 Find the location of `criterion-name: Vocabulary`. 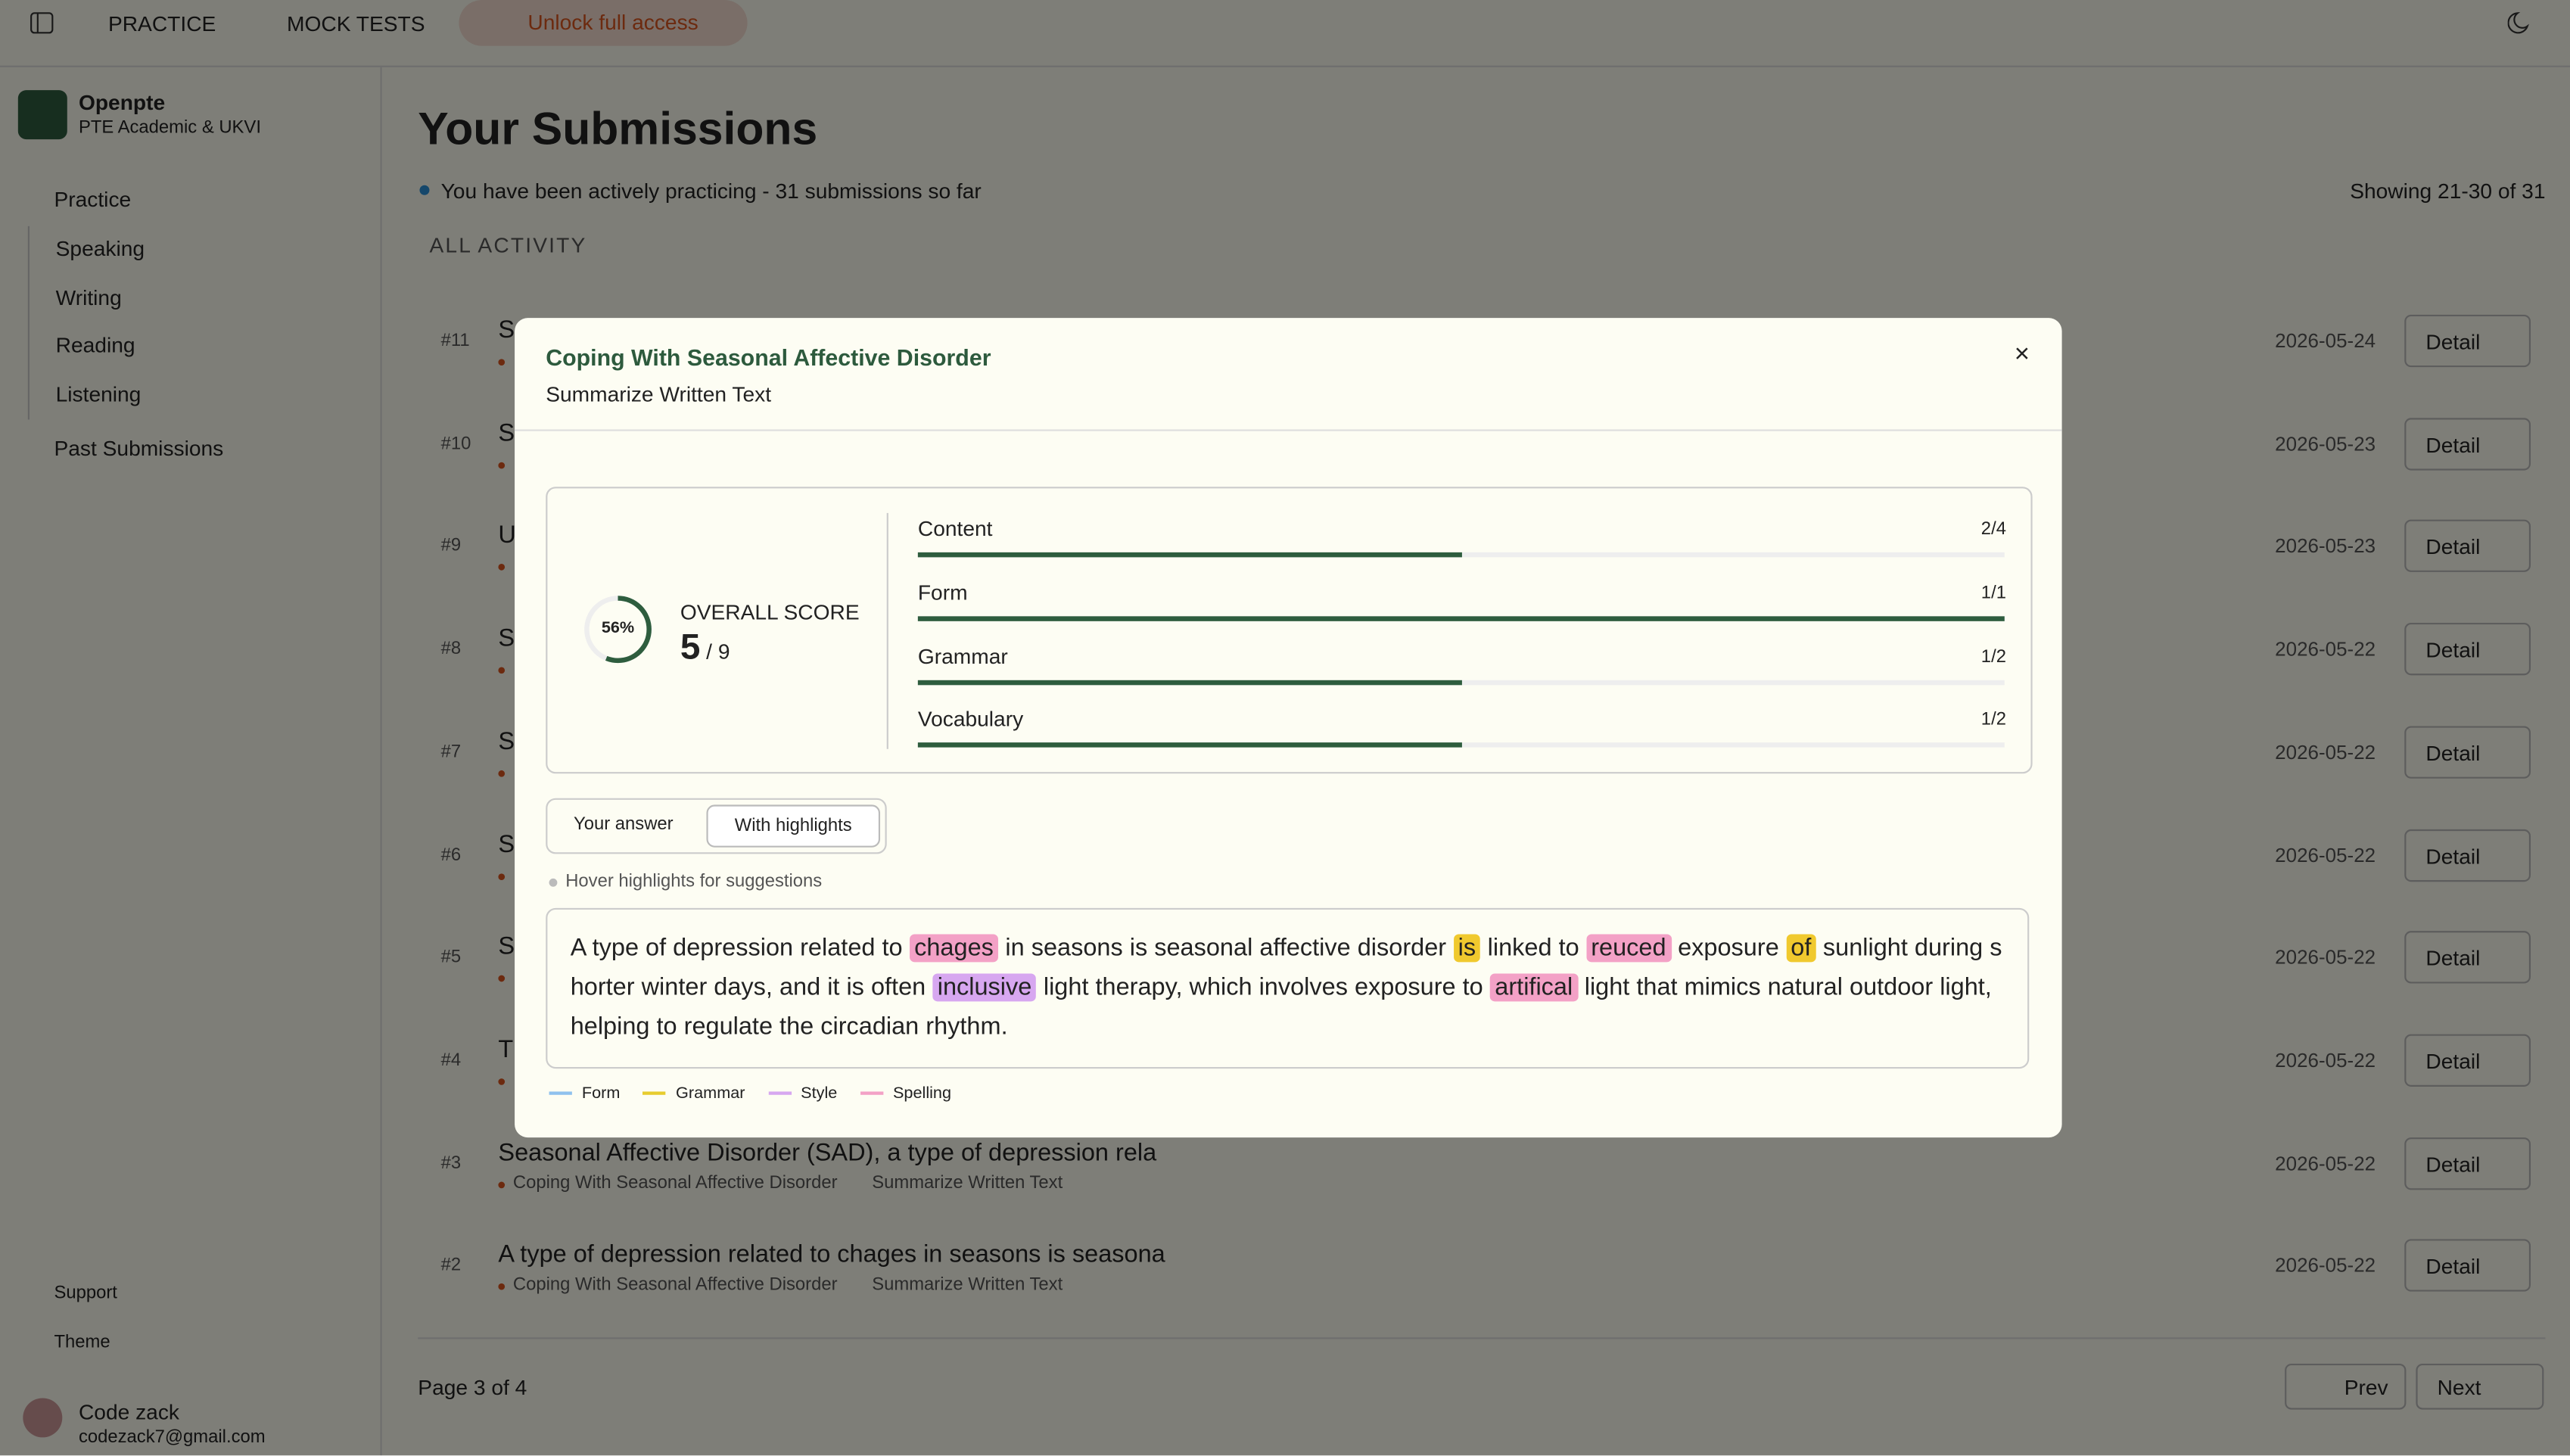

criterion-name: Vocabulary is located at coordinates (970, 719).